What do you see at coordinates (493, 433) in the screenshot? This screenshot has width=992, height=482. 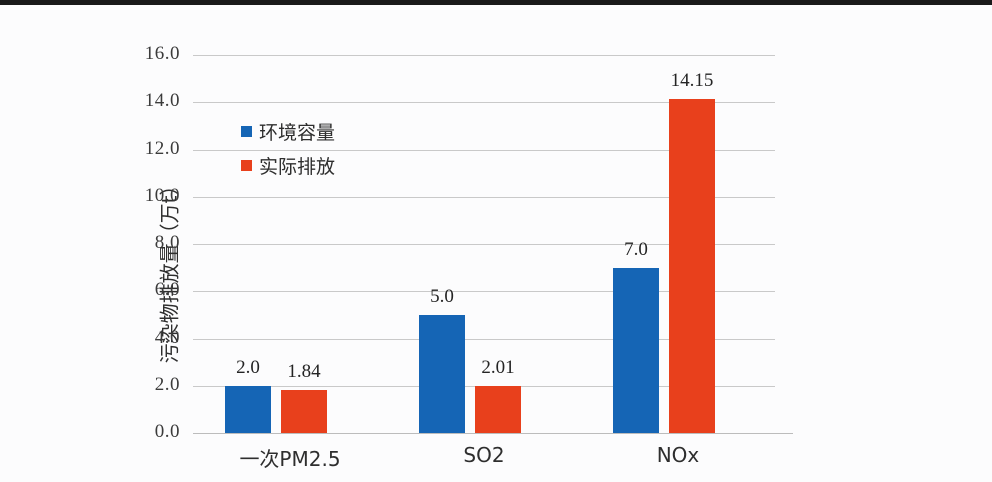 I see `x-axis-line` at bounding box center [493, 433].